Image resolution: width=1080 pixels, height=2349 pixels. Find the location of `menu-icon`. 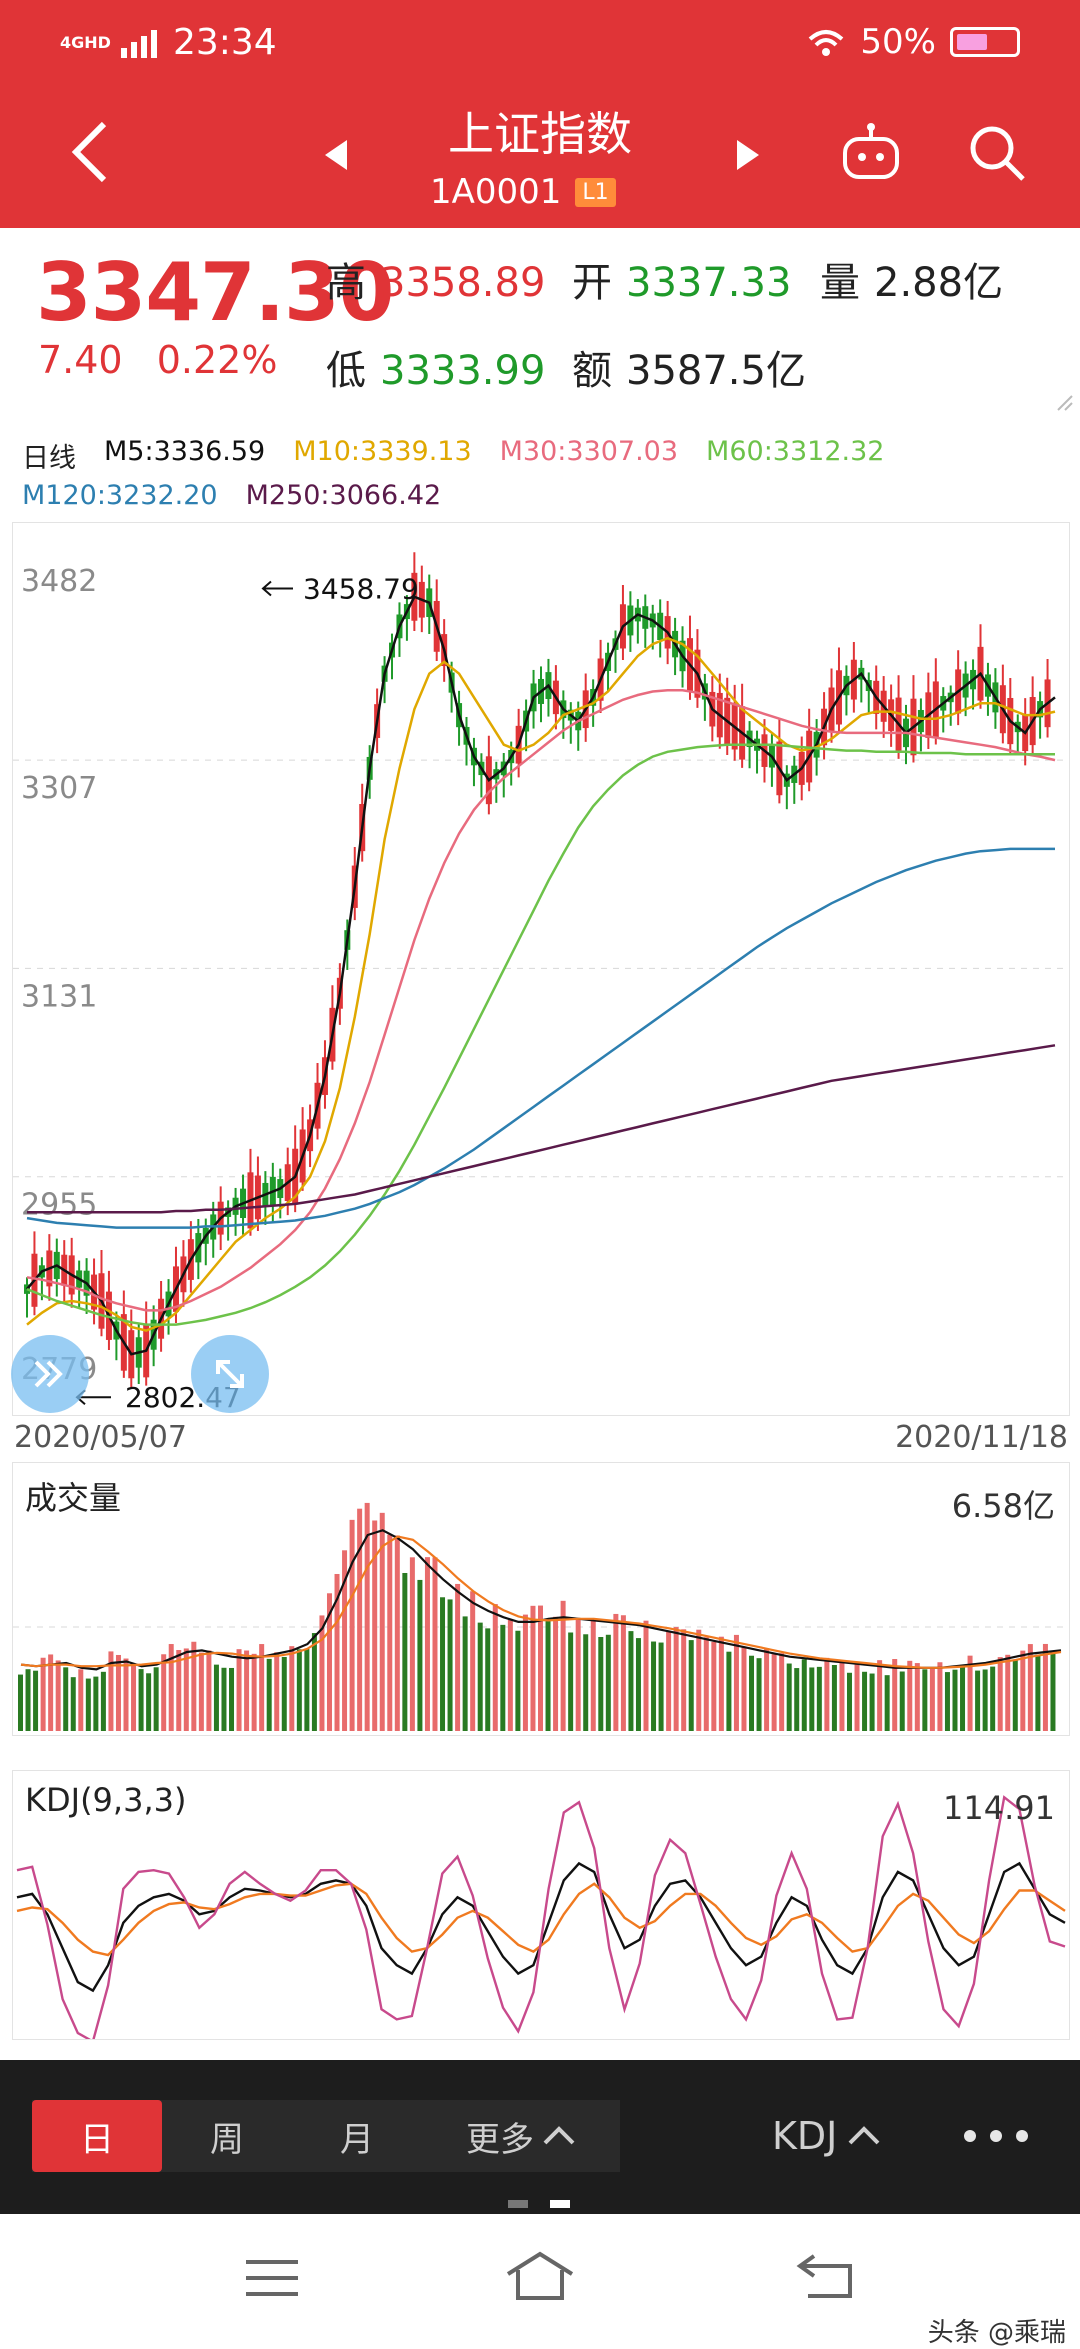

menu-icon is located at coordinates (272, 2278).